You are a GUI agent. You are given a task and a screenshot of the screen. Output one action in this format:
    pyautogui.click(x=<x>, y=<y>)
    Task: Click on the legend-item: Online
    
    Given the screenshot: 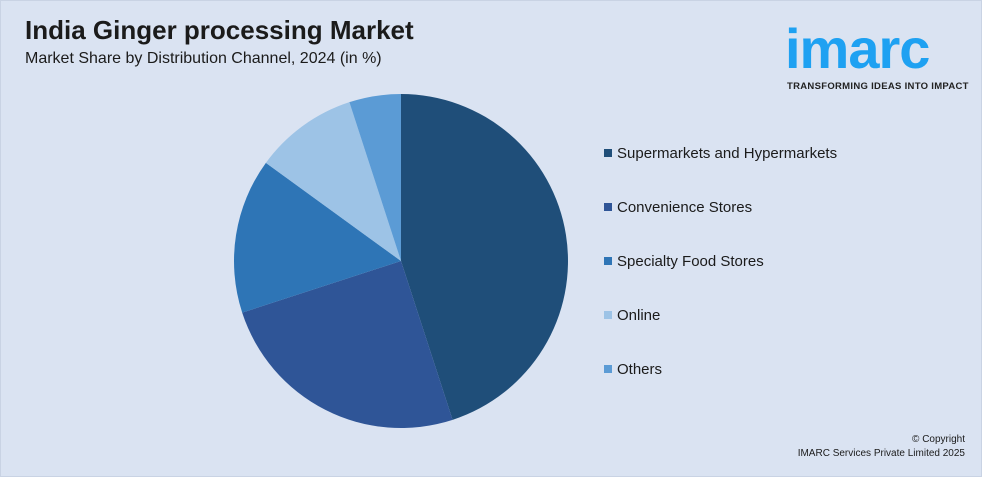 What is the action you would take?
    pyautogui.click(x=632, y=315)
    